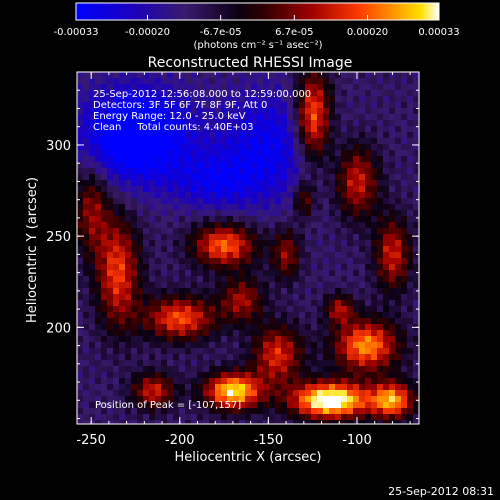  What do you see at coordinates (438, 32) in the screenshot?
I see `colorbar-tick-label: 0.00033` at bounding box center [438, 32].